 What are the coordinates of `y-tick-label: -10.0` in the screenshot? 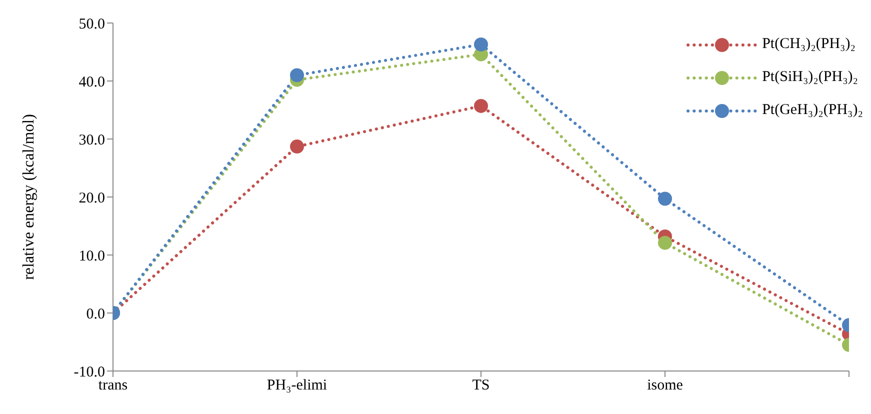 It's located at (89, 372).